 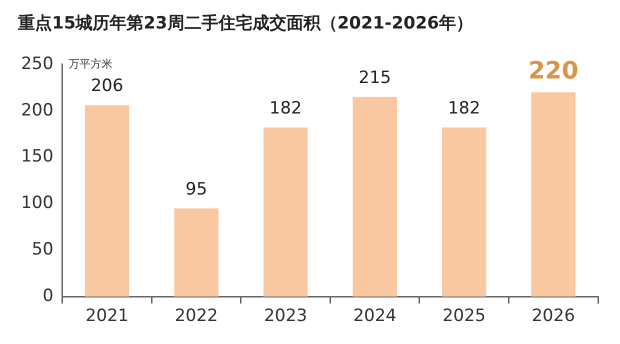 I want to click on y-axis-title: 万平方米, so click(x=90, y=63).